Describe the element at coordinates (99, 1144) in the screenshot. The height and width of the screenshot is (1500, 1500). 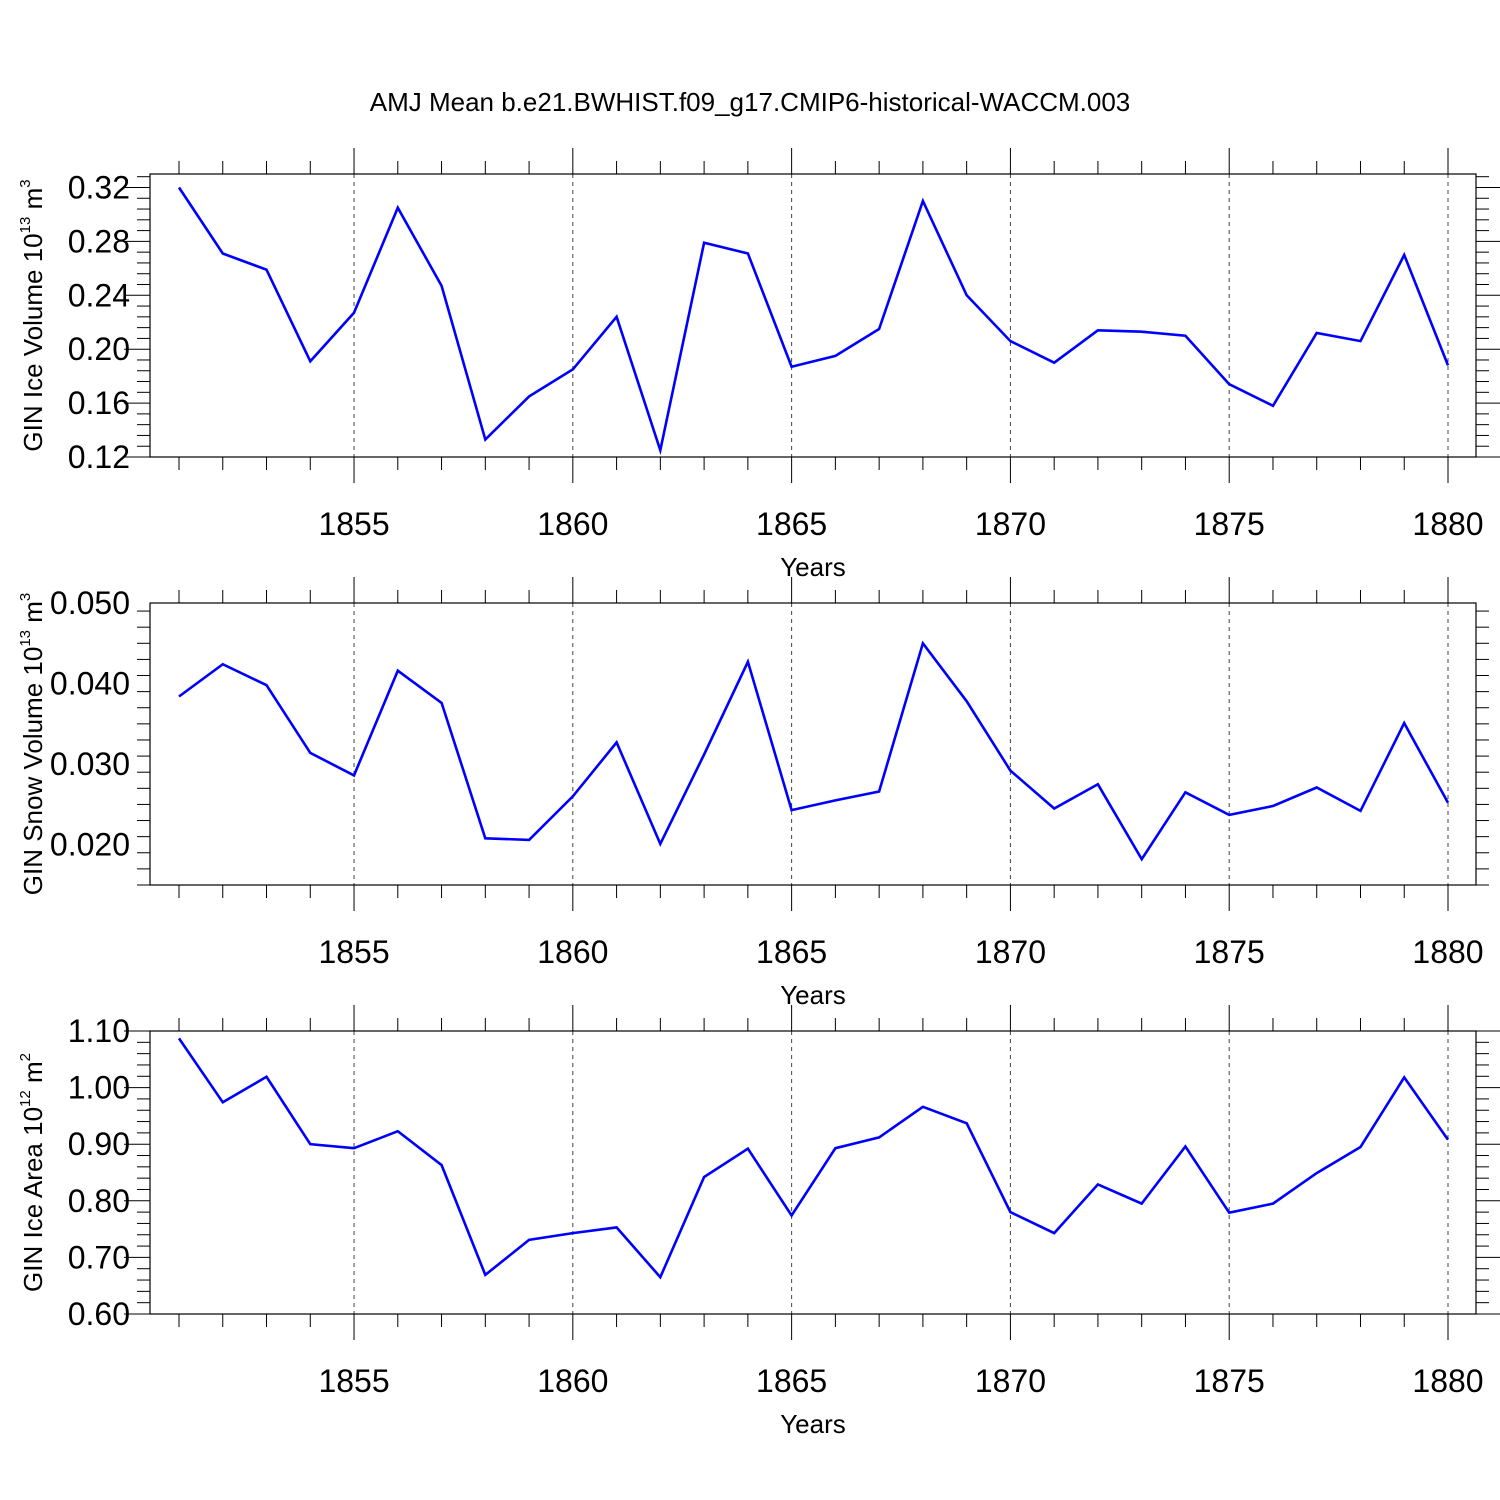
I see `y-tick-label: 0.90` at that location.